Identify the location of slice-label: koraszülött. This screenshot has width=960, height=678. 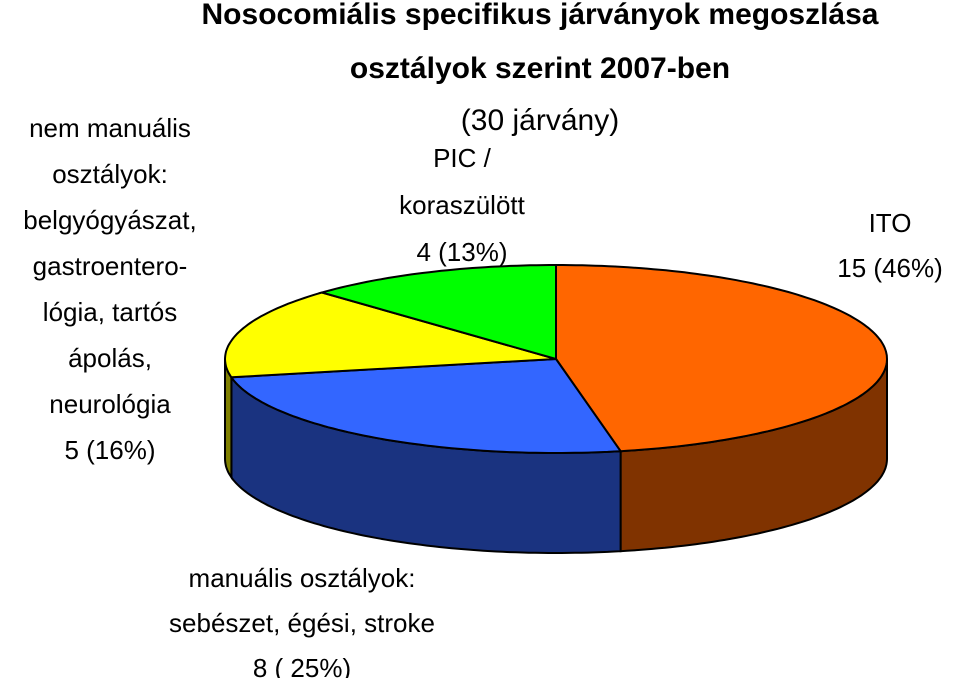
(462, 205).